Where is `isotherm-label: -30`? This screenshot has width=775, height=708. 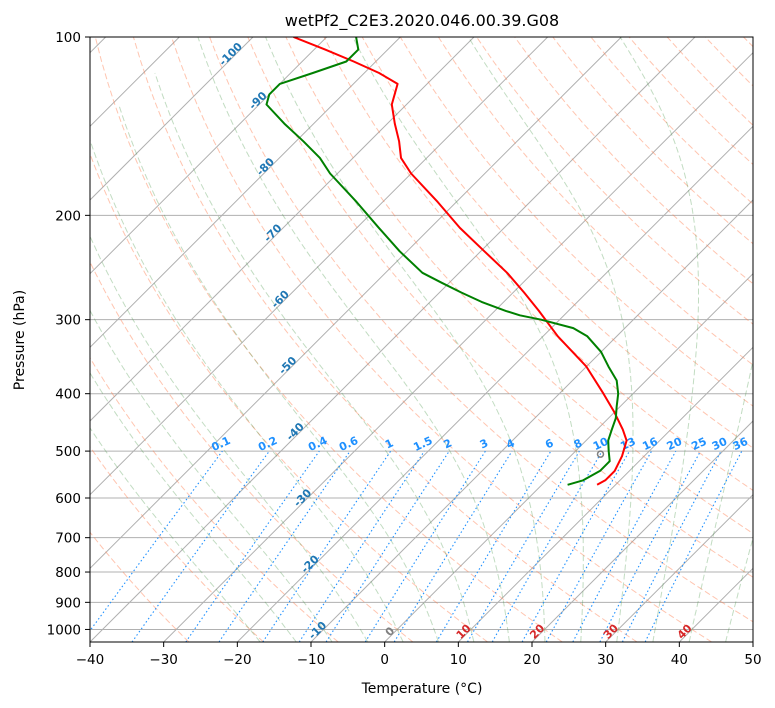 isotherm-label: -30 is located at coordinates (302, 497).